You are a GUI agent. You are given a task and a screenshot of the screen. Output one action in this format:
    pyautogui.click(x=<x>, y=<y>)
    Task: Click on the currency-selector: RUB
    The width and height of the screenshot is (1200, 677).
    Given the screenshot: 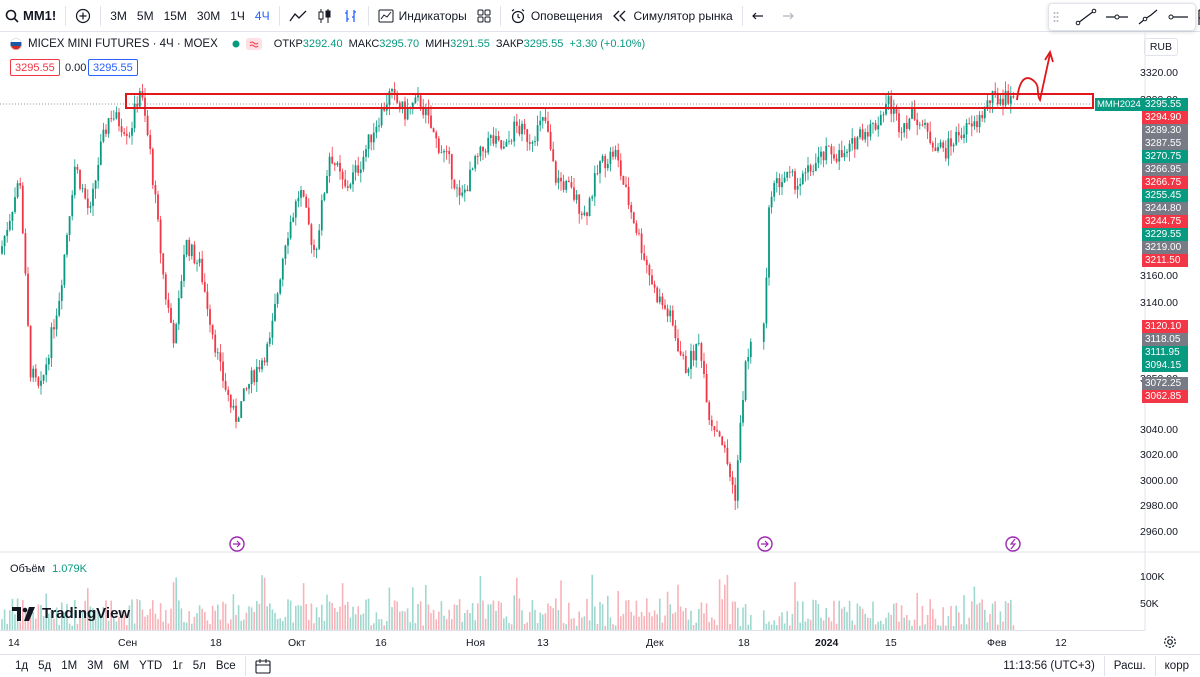 What is the action you would take?
    pyautogui.click(x=1160, y=47)
    